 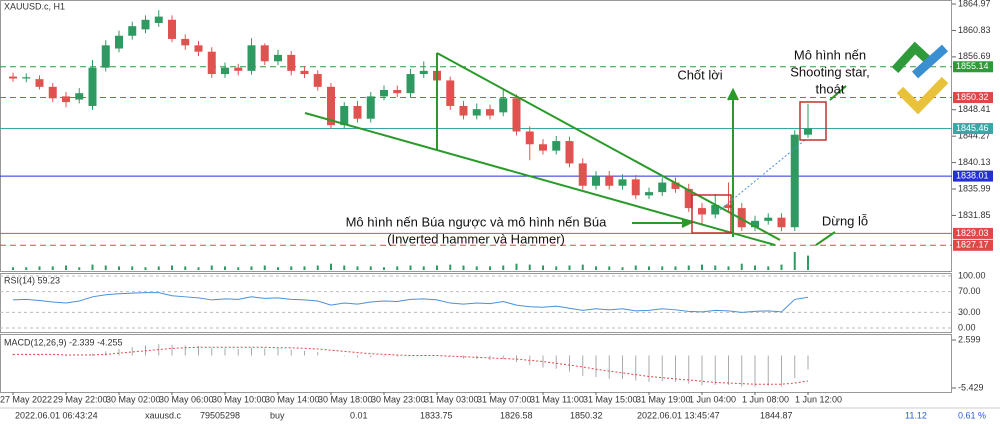 I want to click on level-label: 1838.01, so click(x=972, y=175).